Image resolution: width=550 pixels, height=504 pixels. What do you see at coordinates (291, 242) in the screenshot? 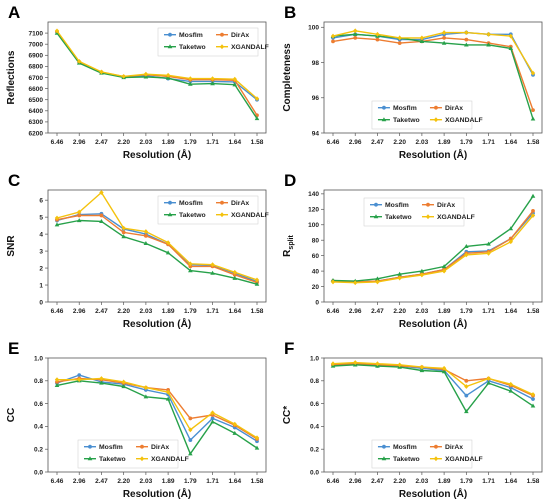
I see `y-axis-label-subscript: split` at bounding box center [291, 242].